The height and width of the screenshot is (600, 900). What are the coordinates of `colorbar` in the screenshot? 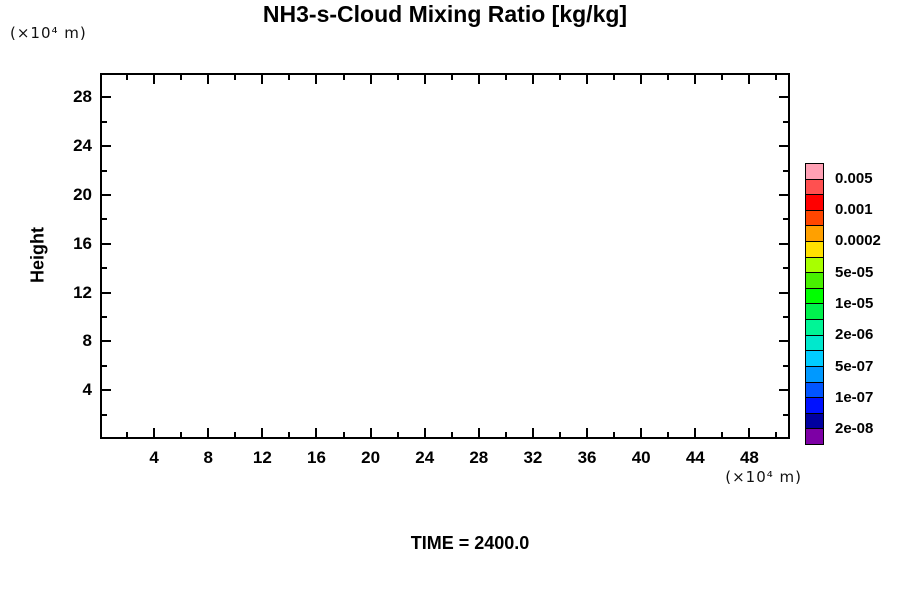 It's located at (814, 304).